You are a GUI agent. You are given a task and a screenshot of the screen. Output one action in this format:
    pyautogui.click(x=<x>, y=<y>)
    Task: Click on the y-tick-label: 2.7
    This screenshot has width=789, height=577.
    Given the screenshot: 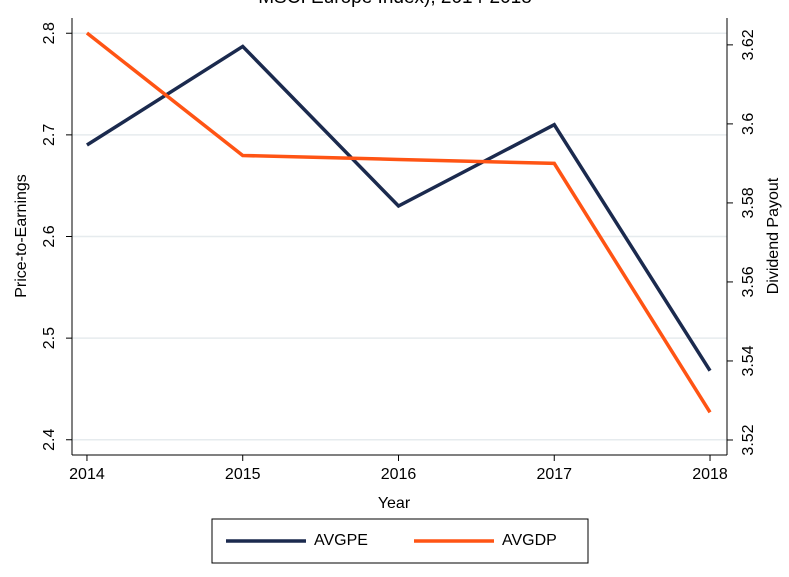 What is the action you would take?
    pyautogui.click(x=49, y=135)
    